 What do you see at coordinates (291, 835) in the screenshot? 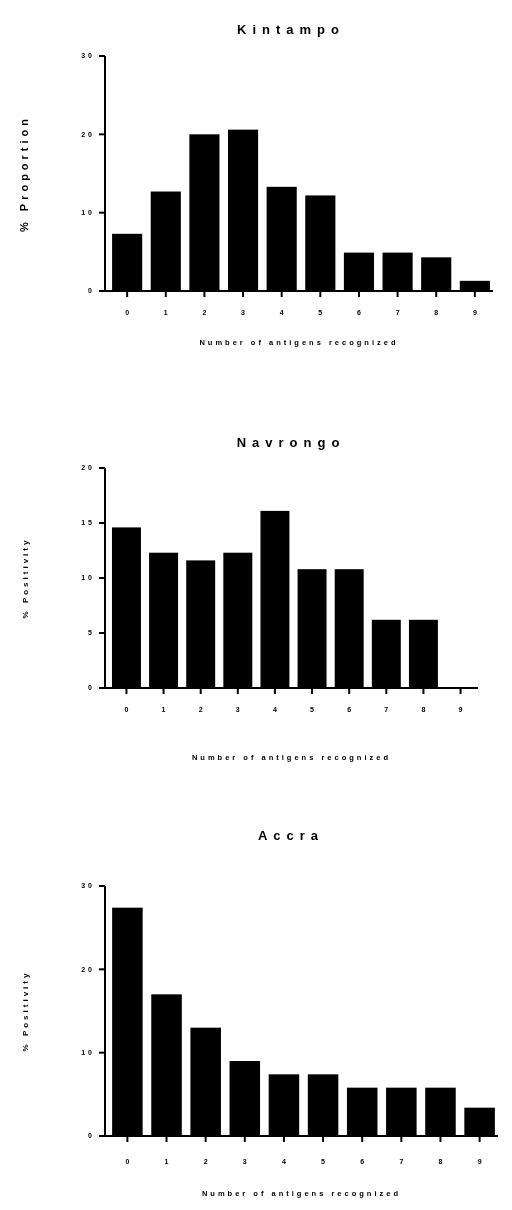
I see `chart-title: Accra` at bounding box center [291, 835].